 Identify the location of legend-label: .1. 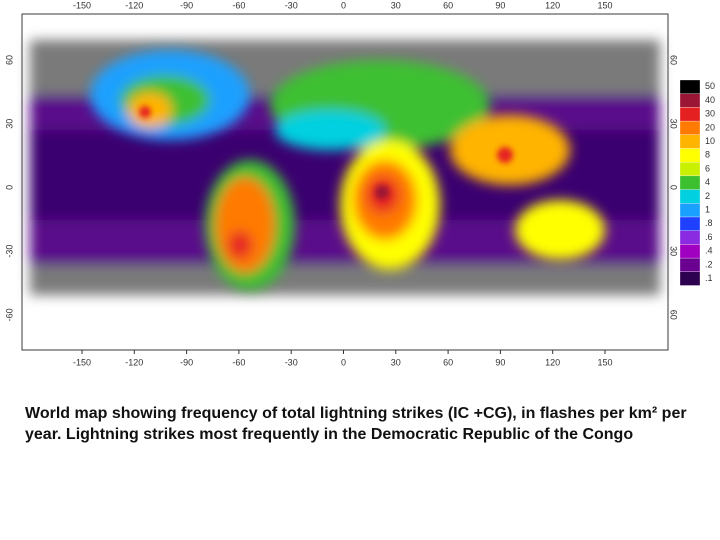
(709, 278).